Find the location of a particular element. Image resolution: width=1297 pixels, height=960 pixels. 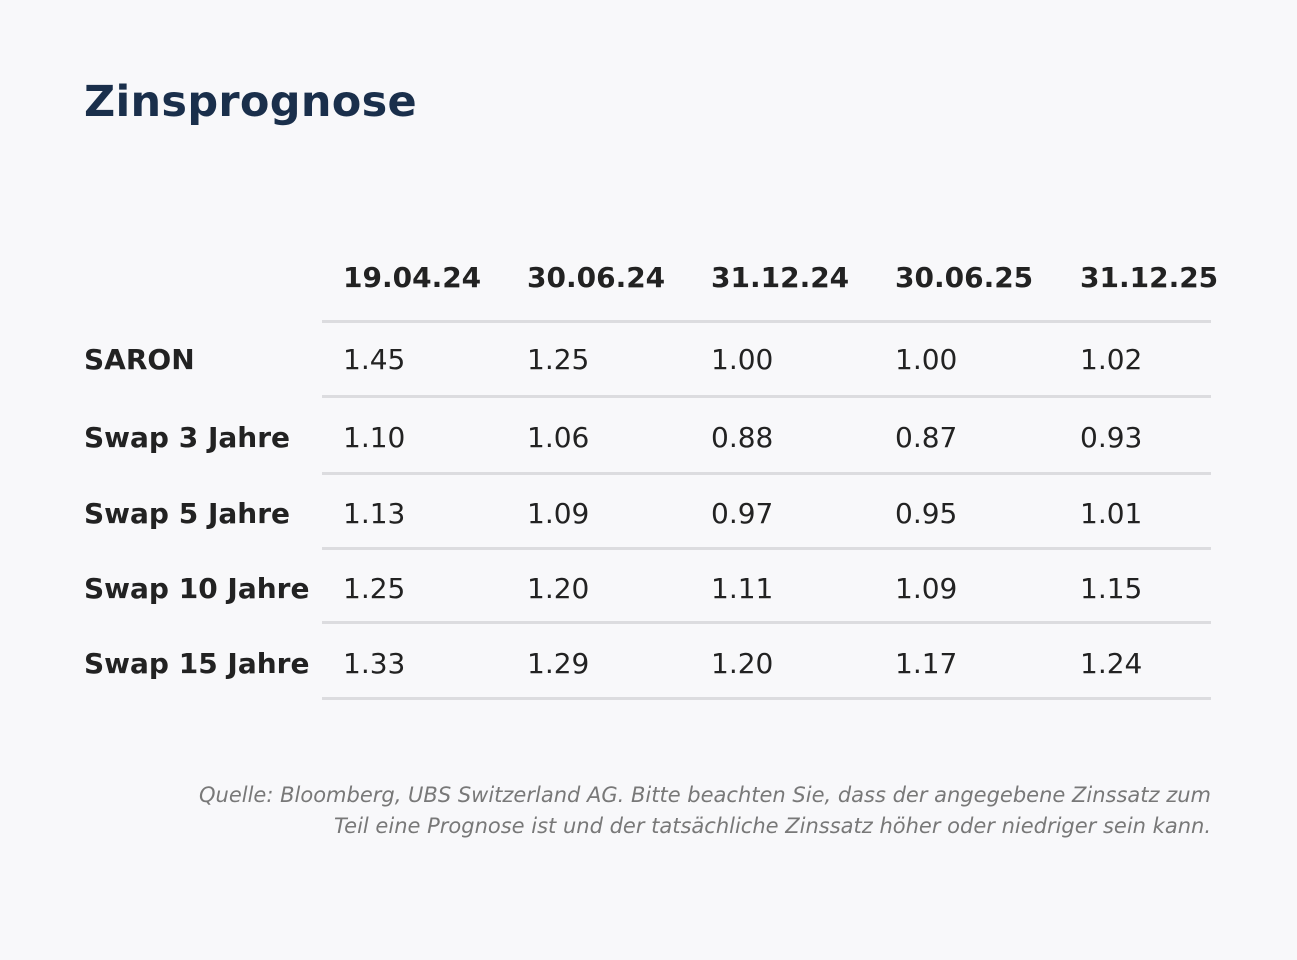

column-header: 30.06.24 is located at coordinates (596, 277).